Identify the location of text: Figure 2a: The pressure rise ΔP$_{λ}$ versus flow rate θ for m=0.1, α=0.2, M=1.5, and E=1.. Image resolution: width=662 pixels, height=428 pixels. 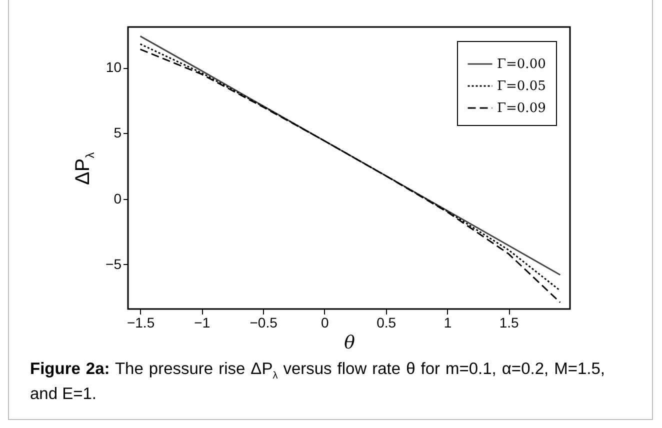
(317, 382).